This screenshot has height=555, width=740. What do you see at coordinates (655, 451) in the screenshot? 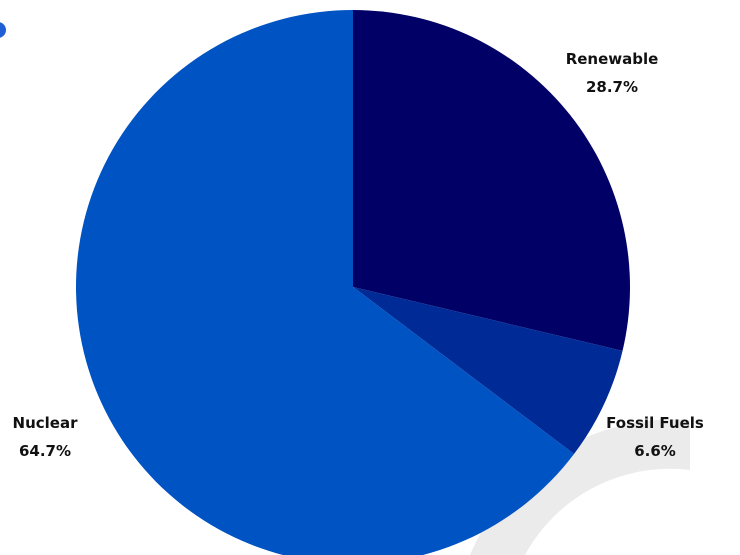
I see `slice-value-fossil-fuels: 6.6%` at bounding box center [655, 451].